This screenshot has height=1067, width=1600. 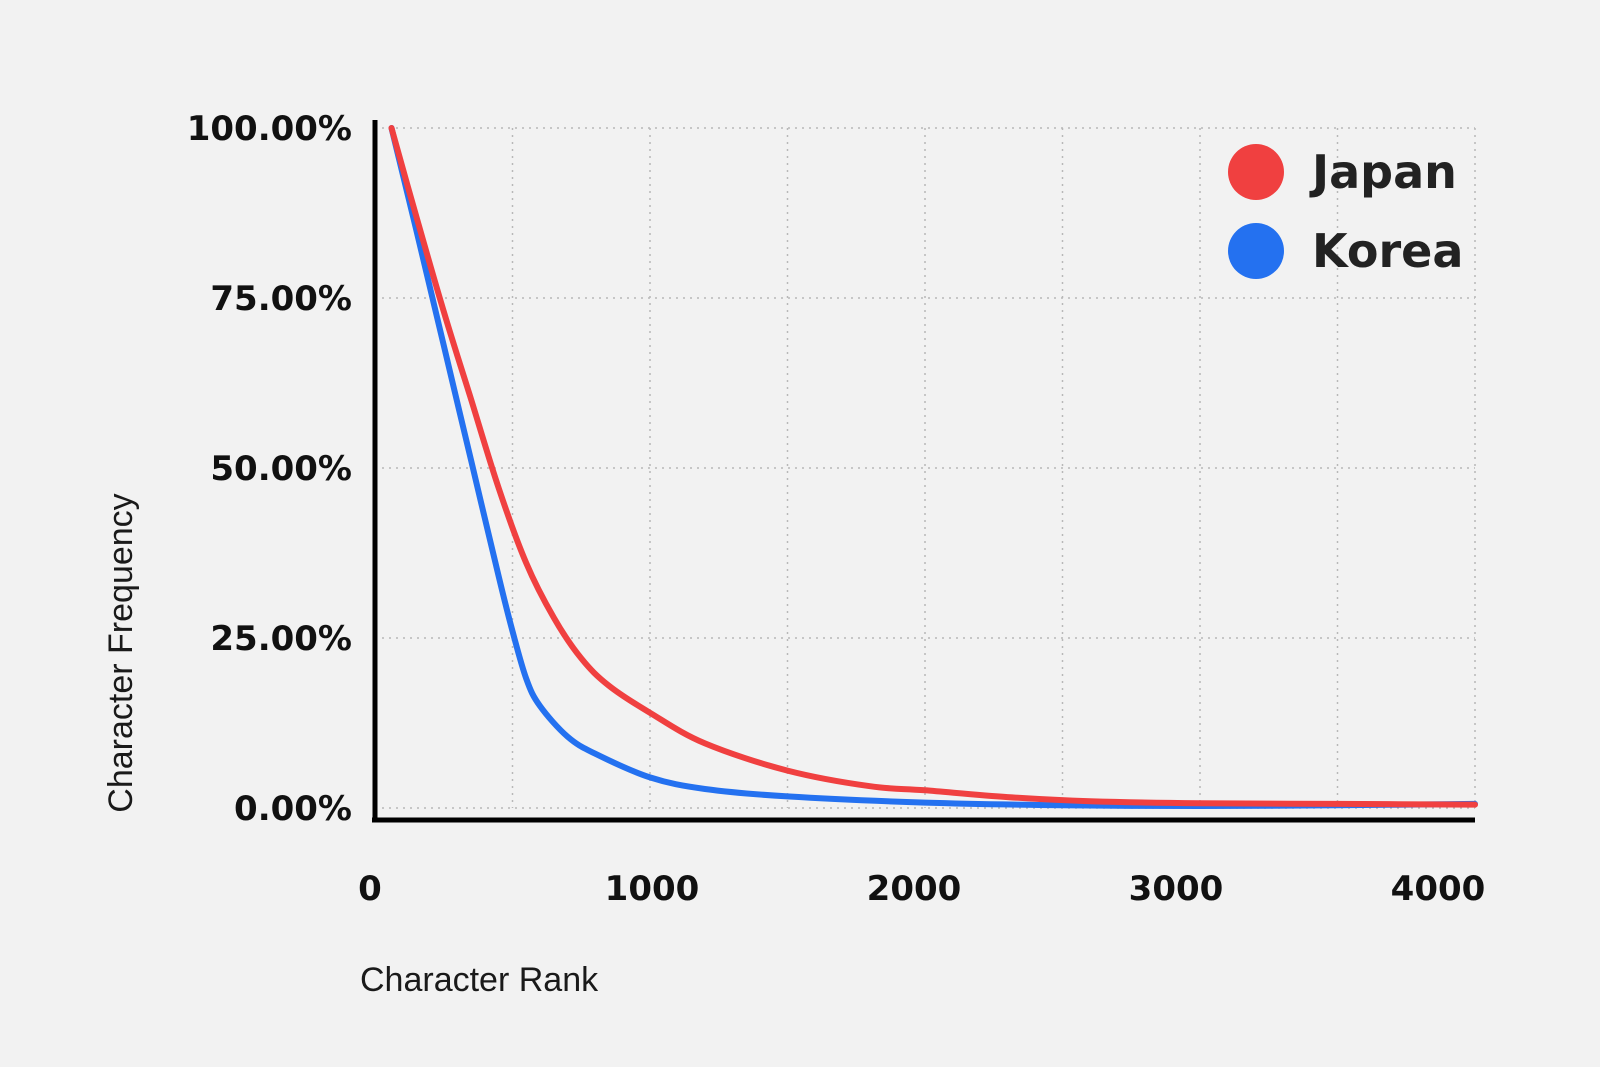 What do you see at coordinates (281, 639) in the screenshot?
I see `y-tick-label: 25.00%` at bounding box center [281, 639].